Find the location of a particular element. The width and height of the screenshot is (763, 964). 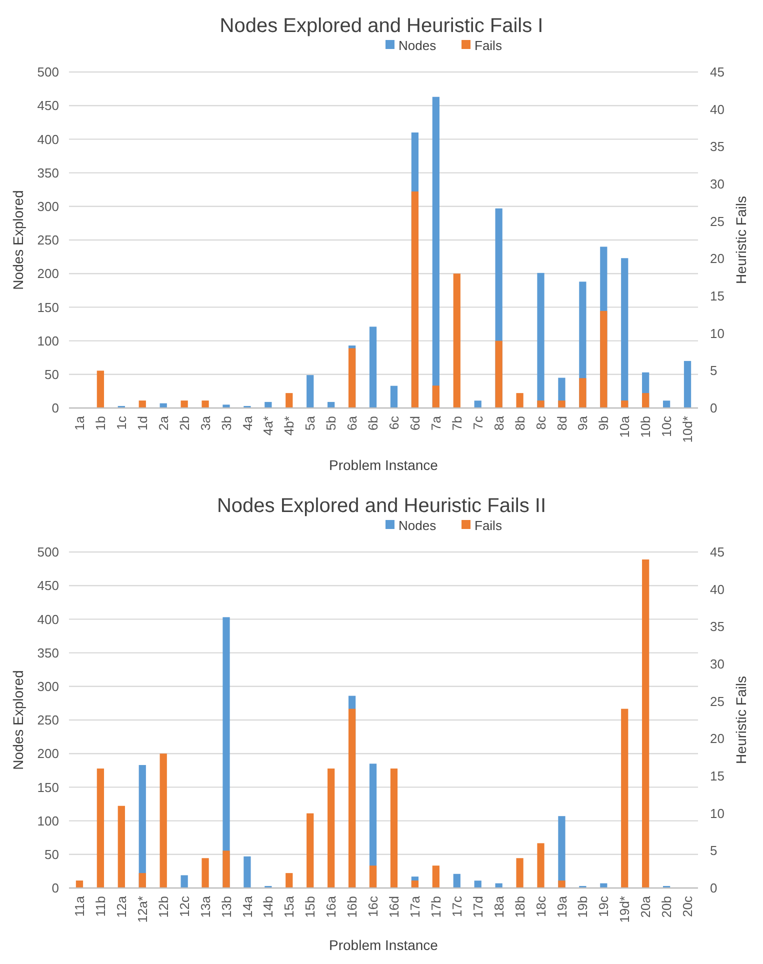

x-axis-title: Problem Instance is located at coordinates (383, 465).